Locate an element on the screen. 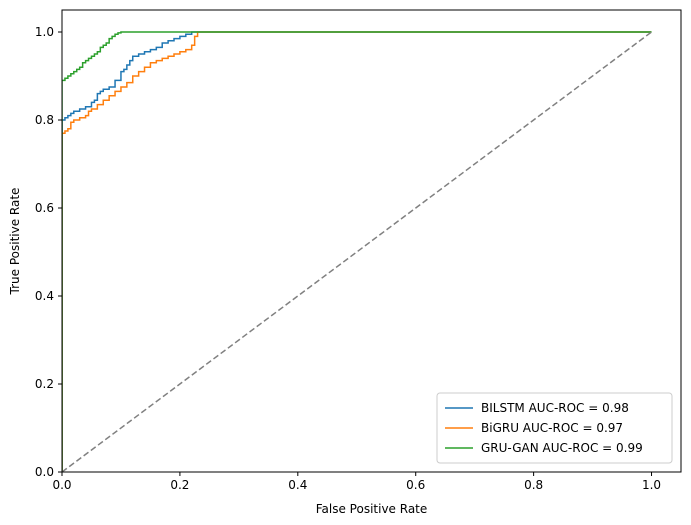 This screenshot has height=525, width=691. y-tick-label: 0.2 is located at coordinates (44, 384).